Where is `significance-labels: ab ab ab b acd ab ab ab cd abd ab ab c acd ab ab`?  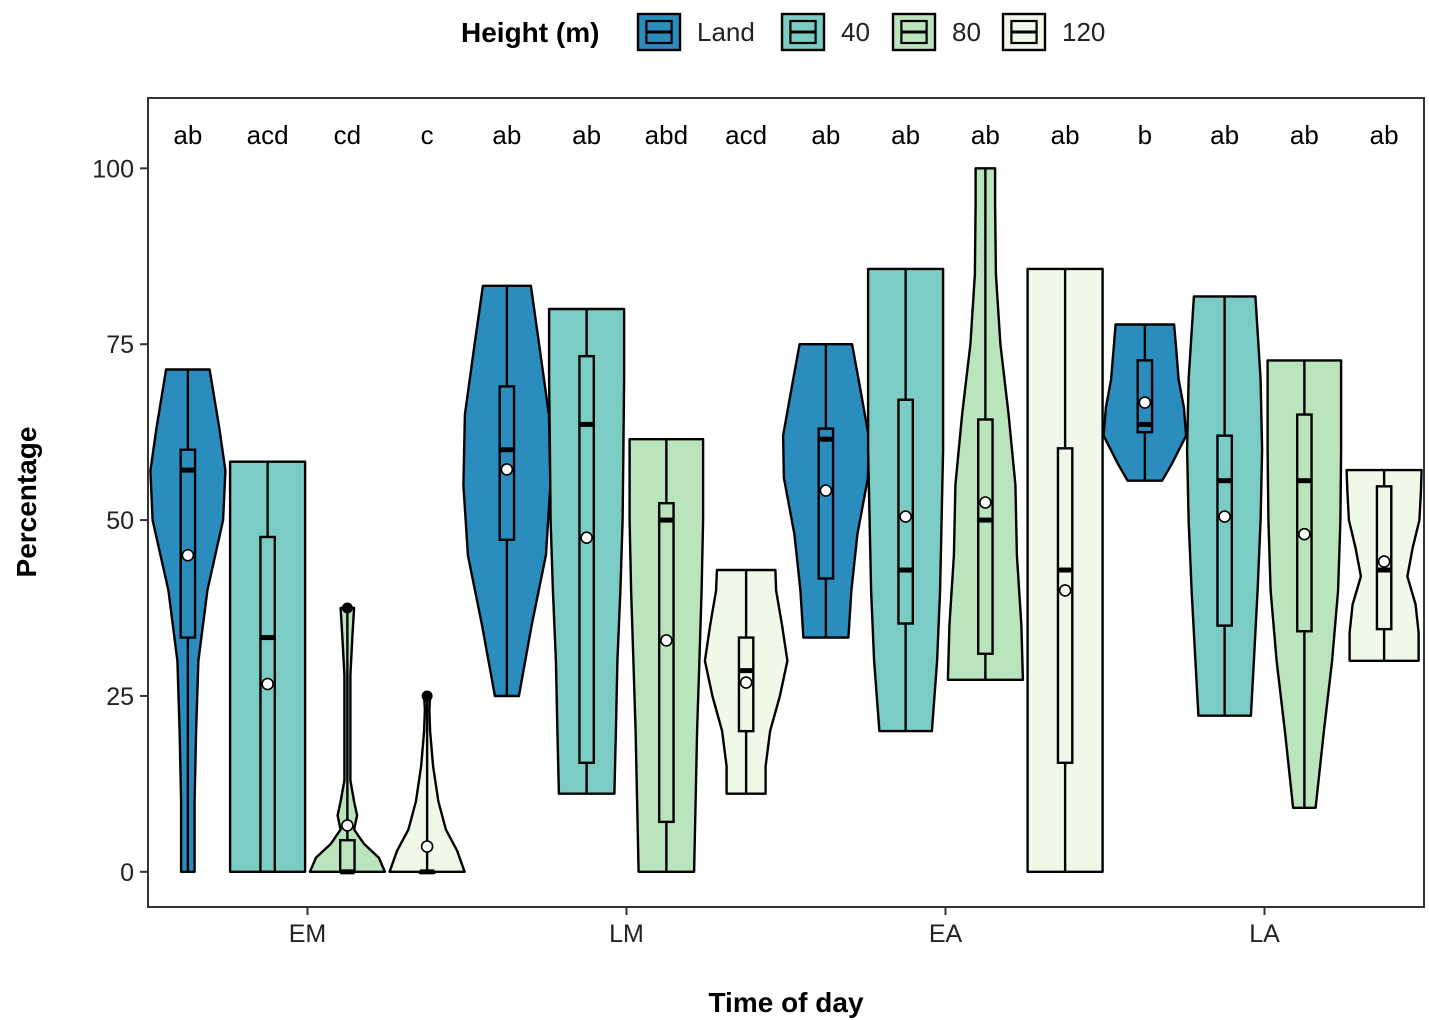 significance-labels: ab ab ab b acd ab ab ab cd abd ab ab c acd ab ab is located at coordinates (785, 135).